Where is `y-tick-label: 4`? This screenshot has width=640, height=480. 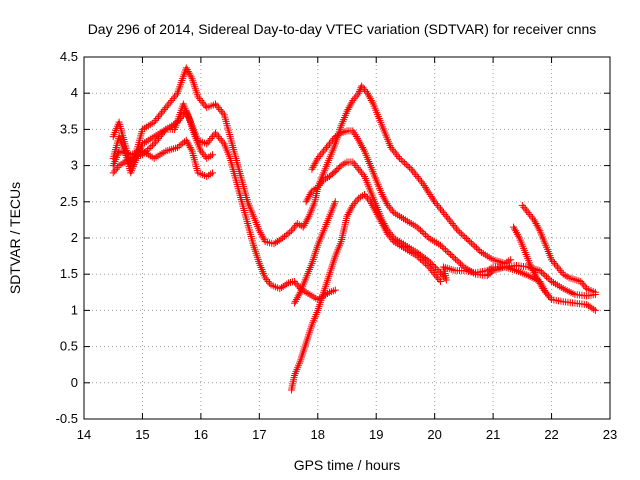
y-tick-label: 4 is located at coordinates (74, 92).